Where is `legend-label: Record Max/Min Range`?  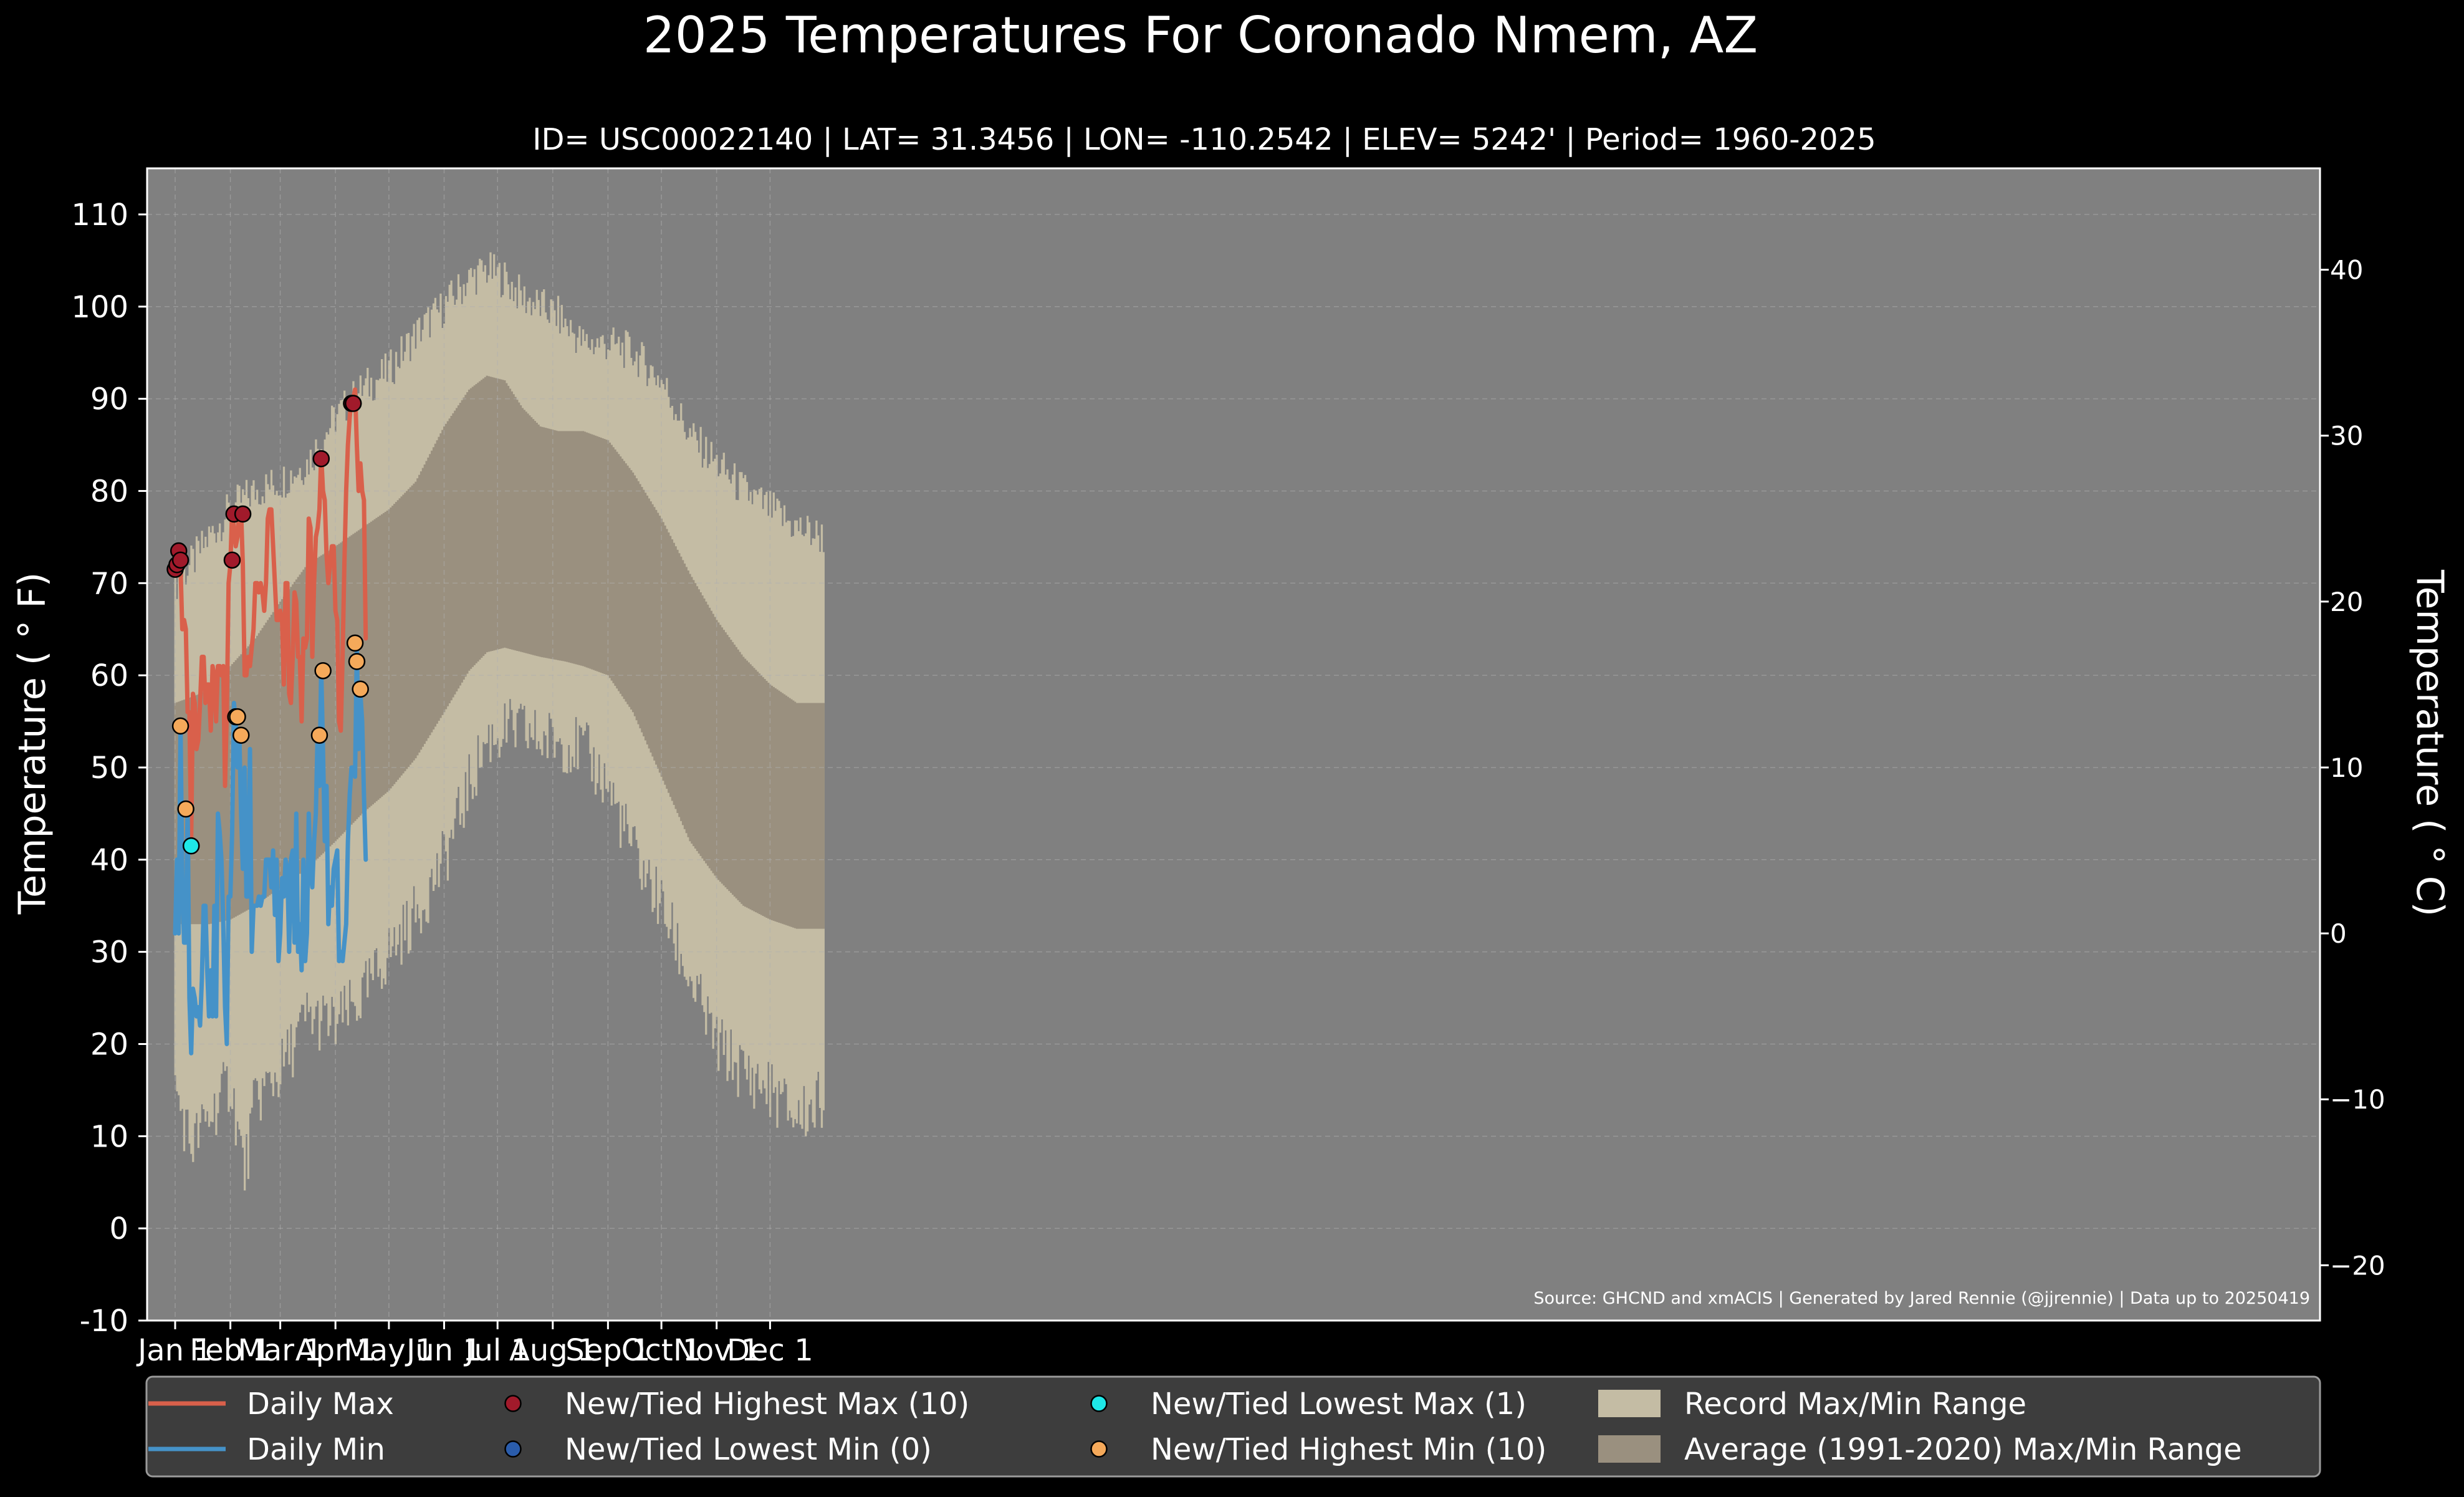 legend-label: Record Max/Min Range is located at coordinates (1855, 1404).